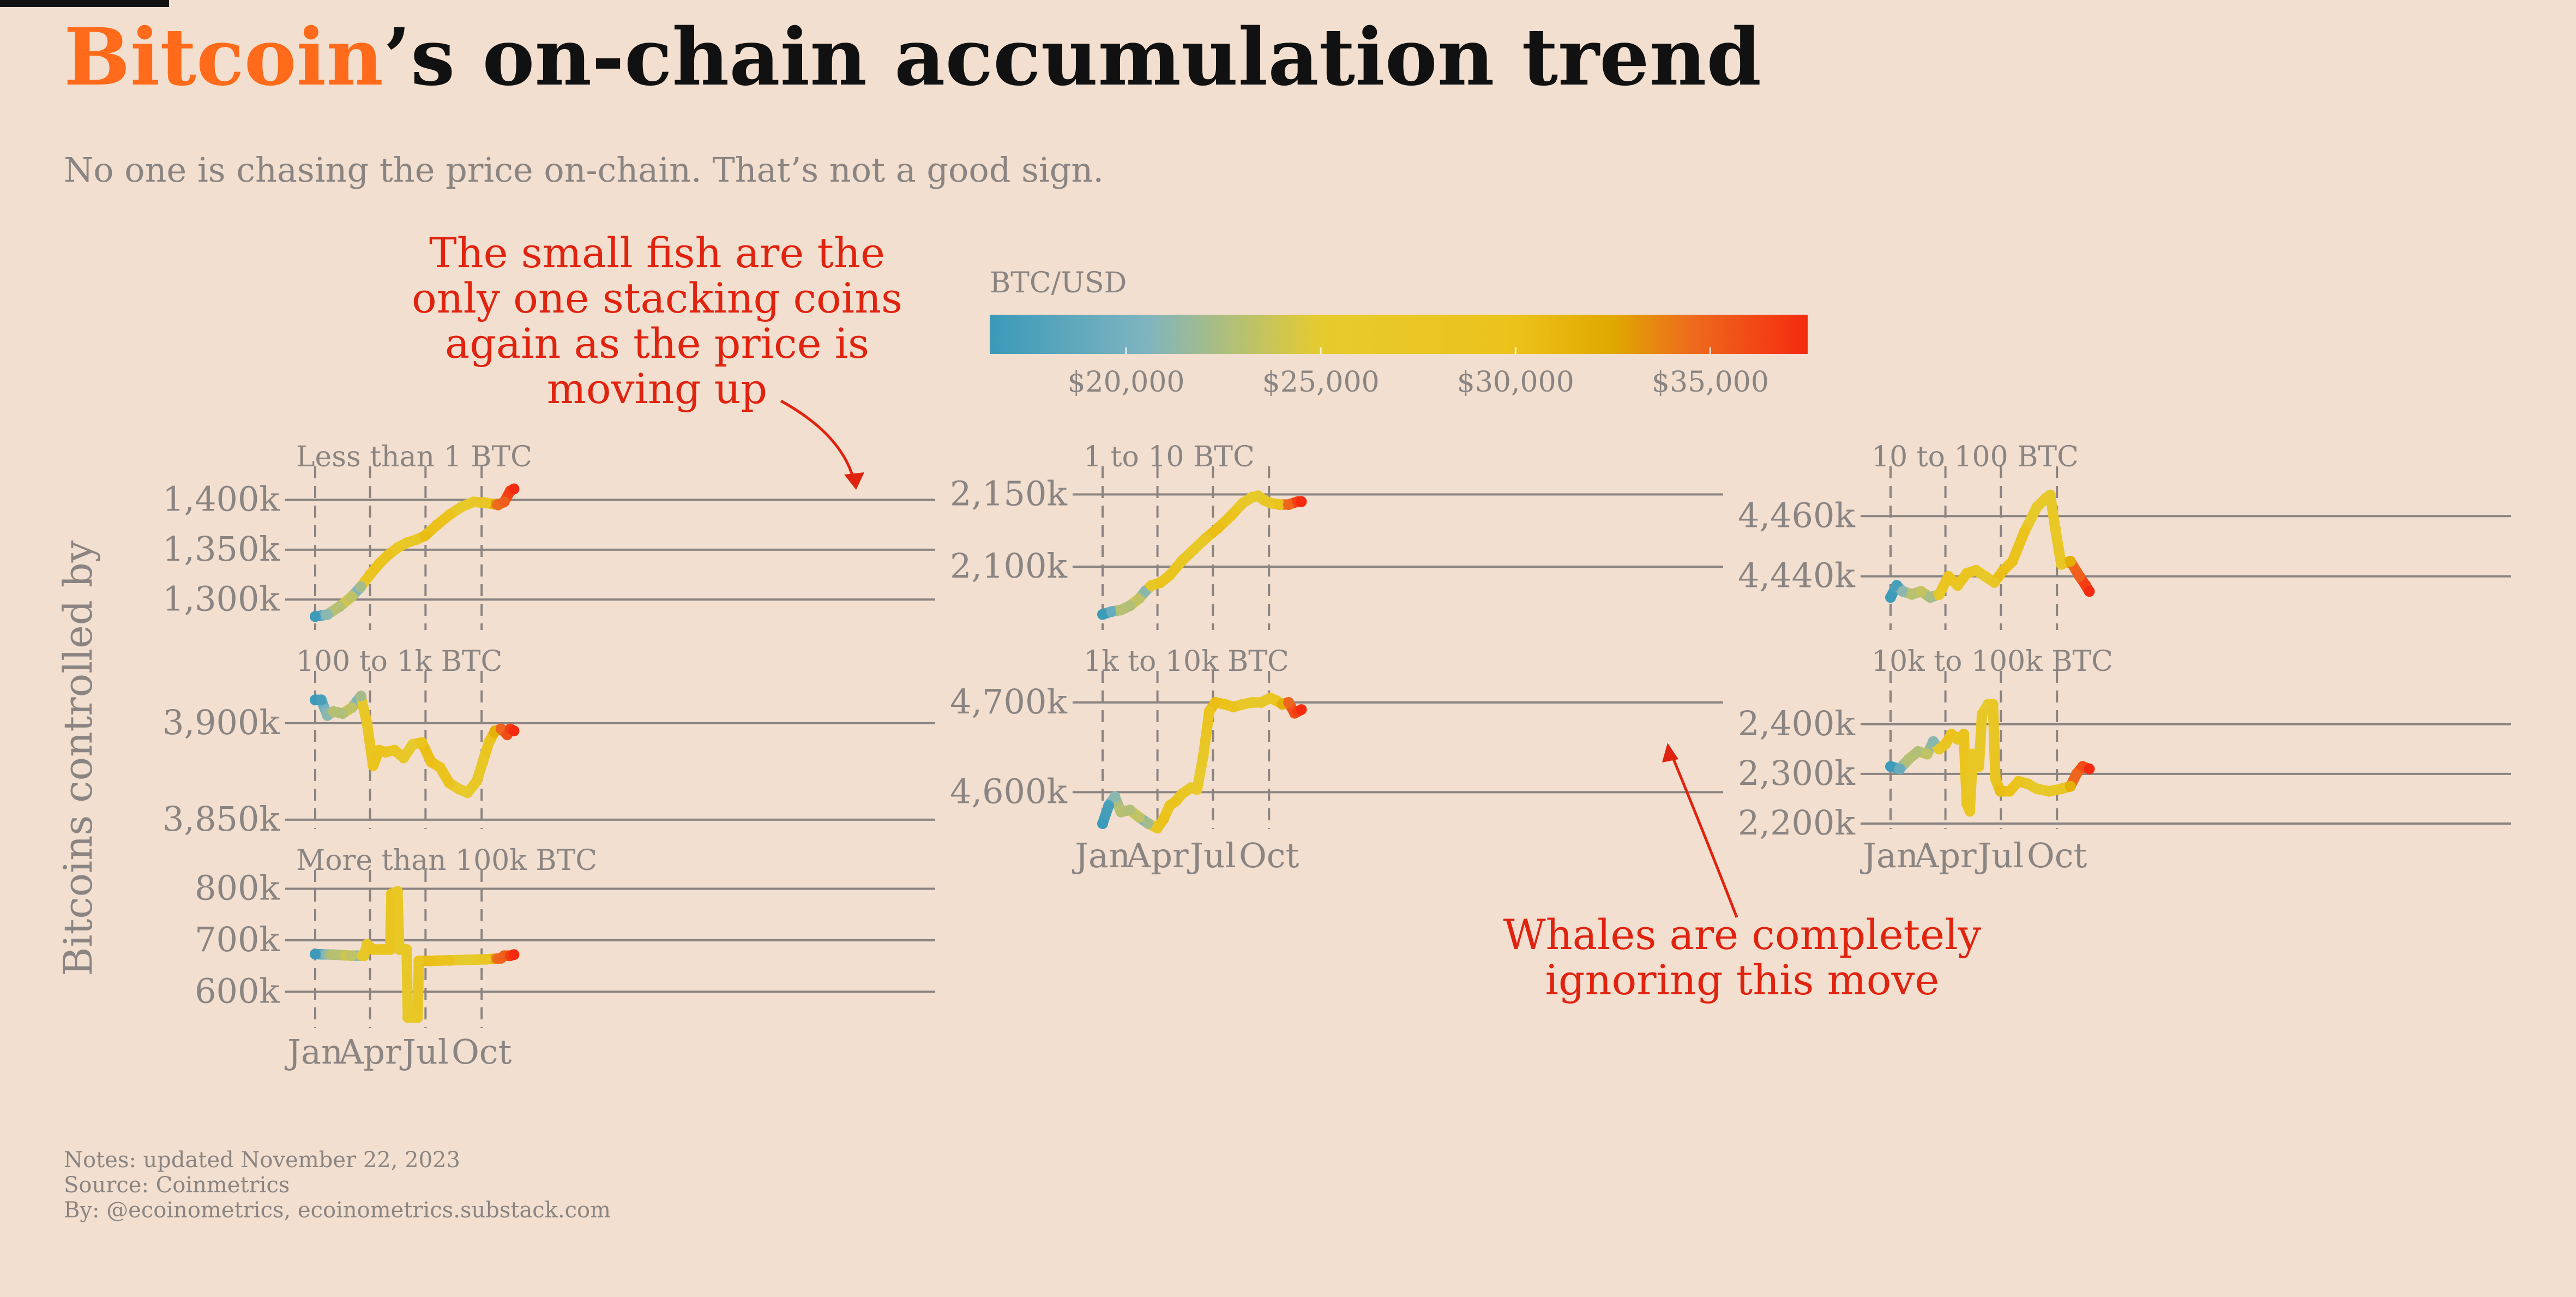  Describe the element at coordinates (1125, 382) in the screenshot. I see `colorbar-tick-label: $20,000` at that location.